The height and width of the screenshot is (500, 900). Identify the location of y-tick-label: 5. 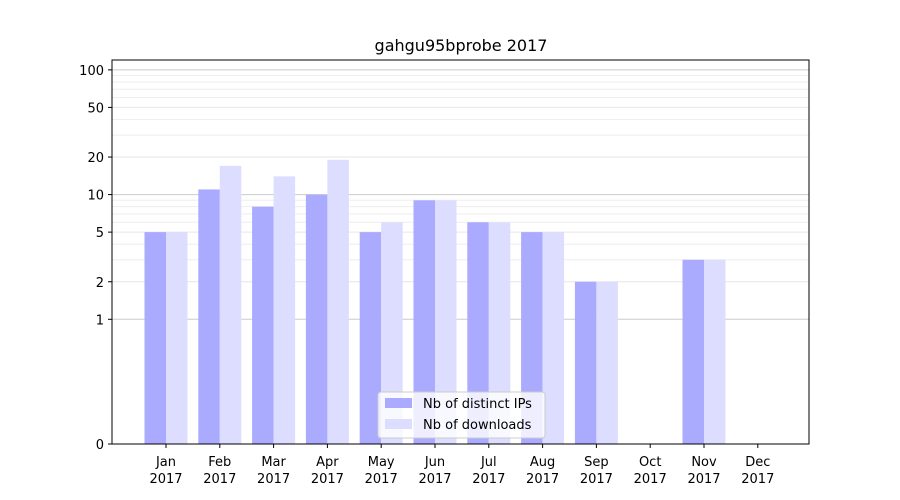
(100, 233).